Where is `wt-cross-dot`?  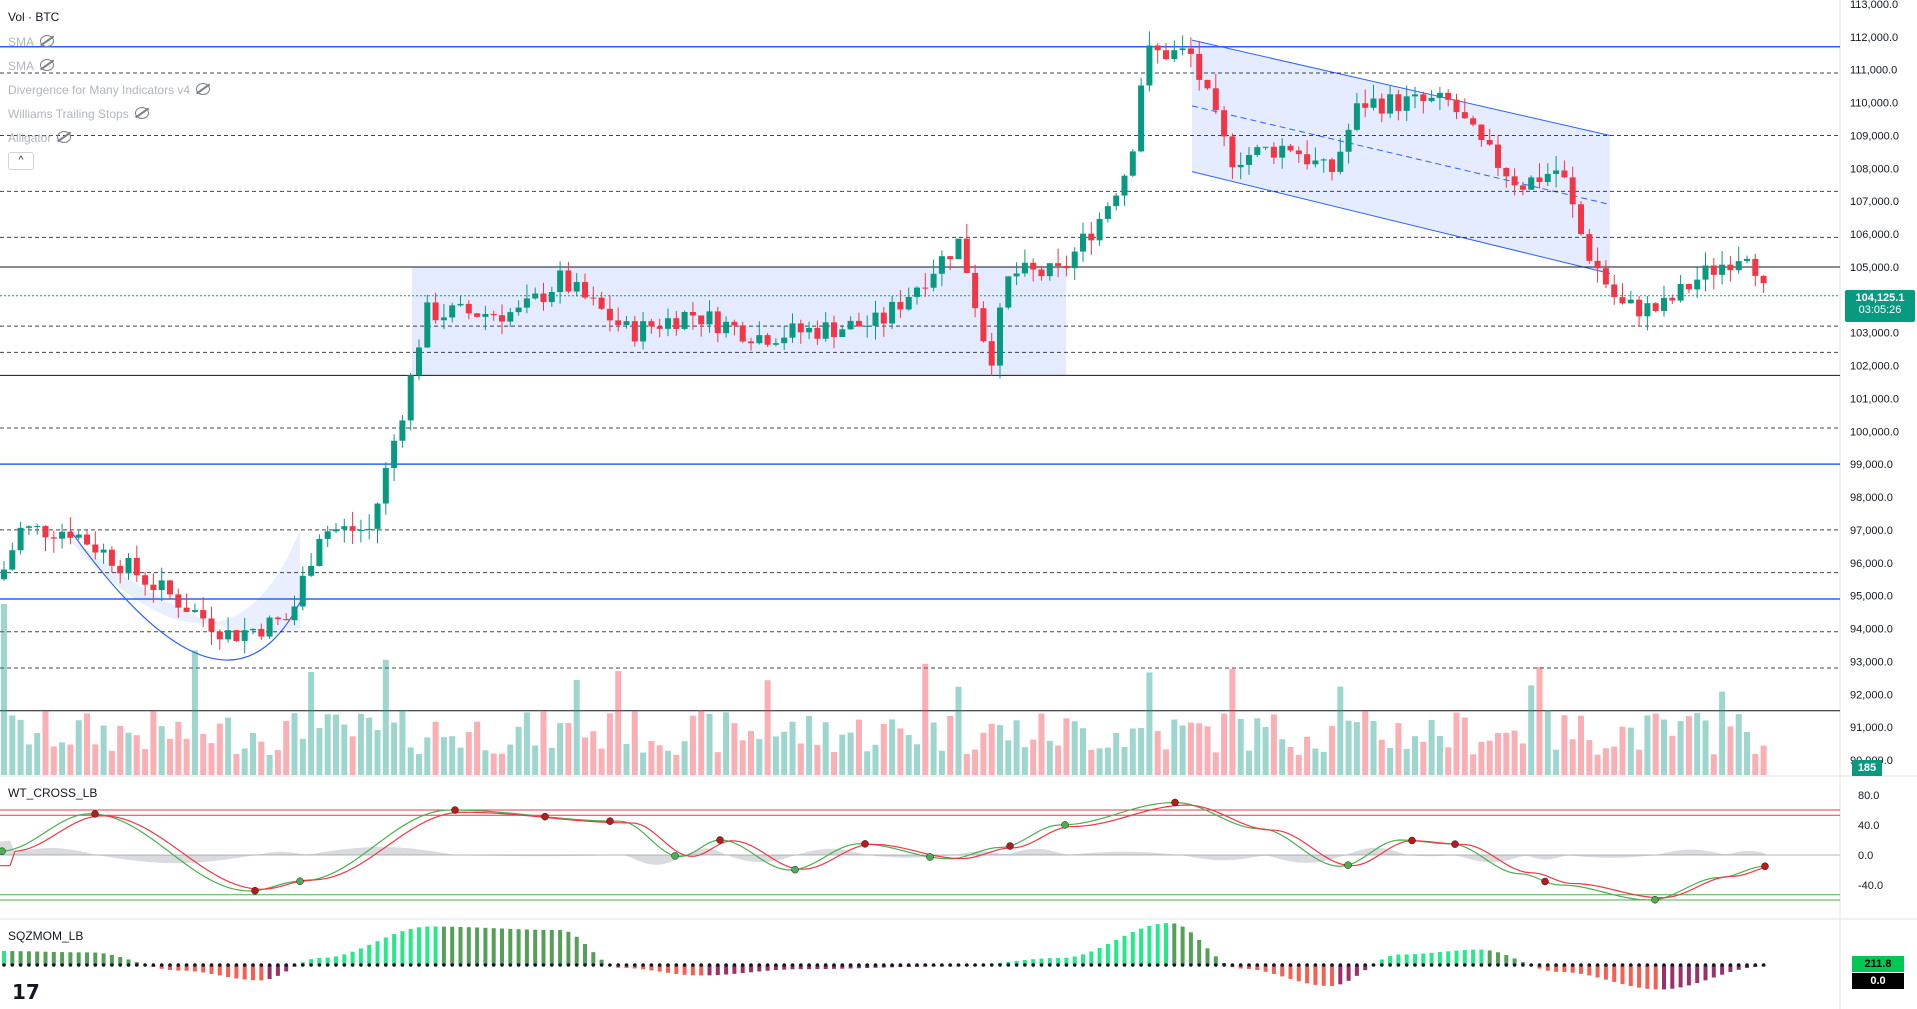
wt-cross-dot is located at coordinates (1765, 866).